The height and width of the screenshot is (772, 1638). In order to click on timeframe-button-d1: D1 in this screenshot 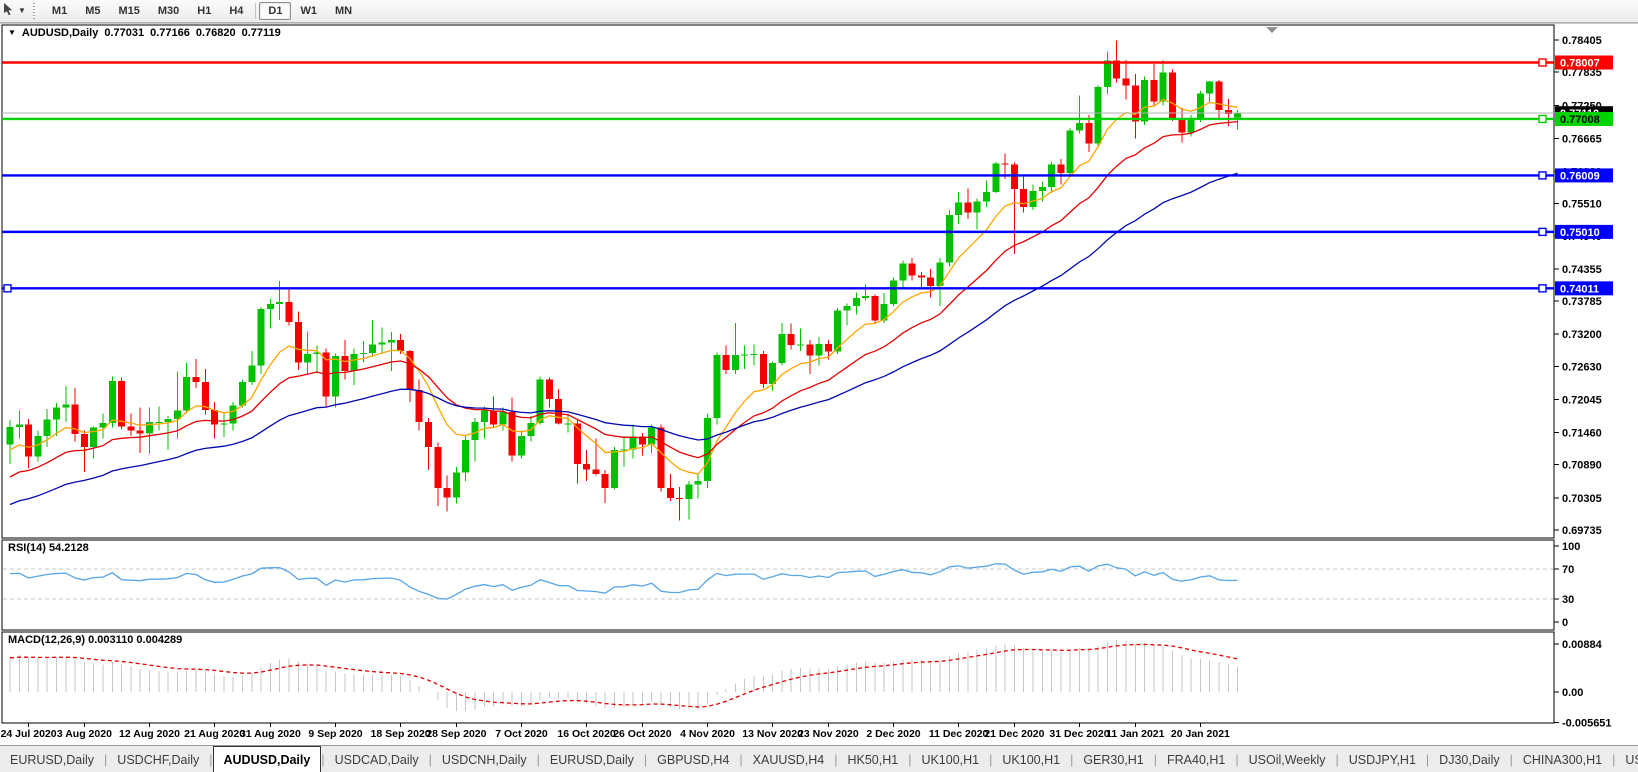, I will do `click(275, 11)`.